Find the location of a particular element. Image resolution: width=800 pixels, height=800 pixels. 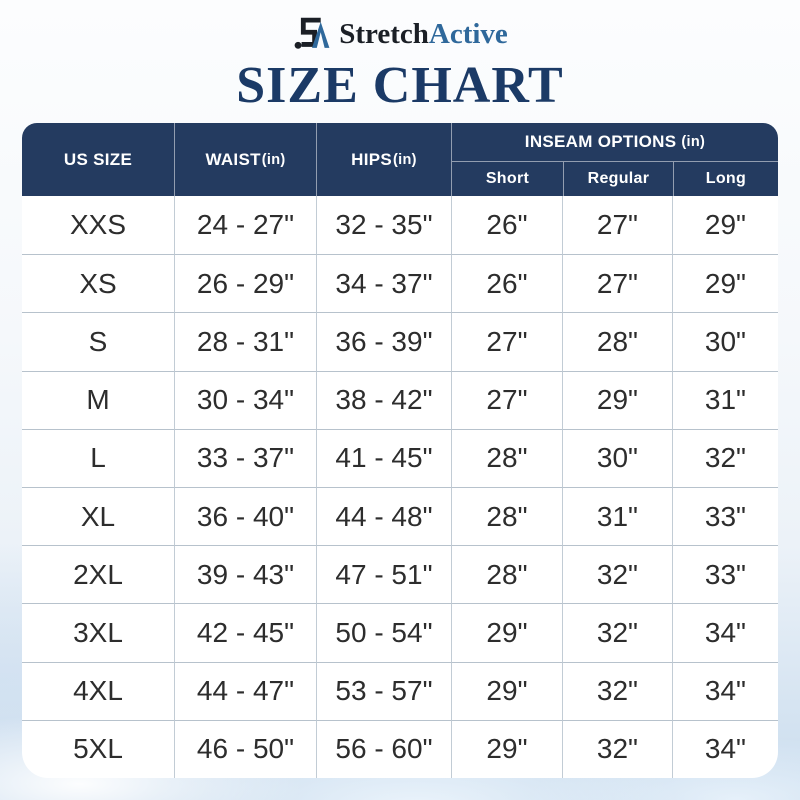

table-row: 3XL 42 - 45" 50 - 54" 29" 32" 34" is located at coordinates (400, 632).